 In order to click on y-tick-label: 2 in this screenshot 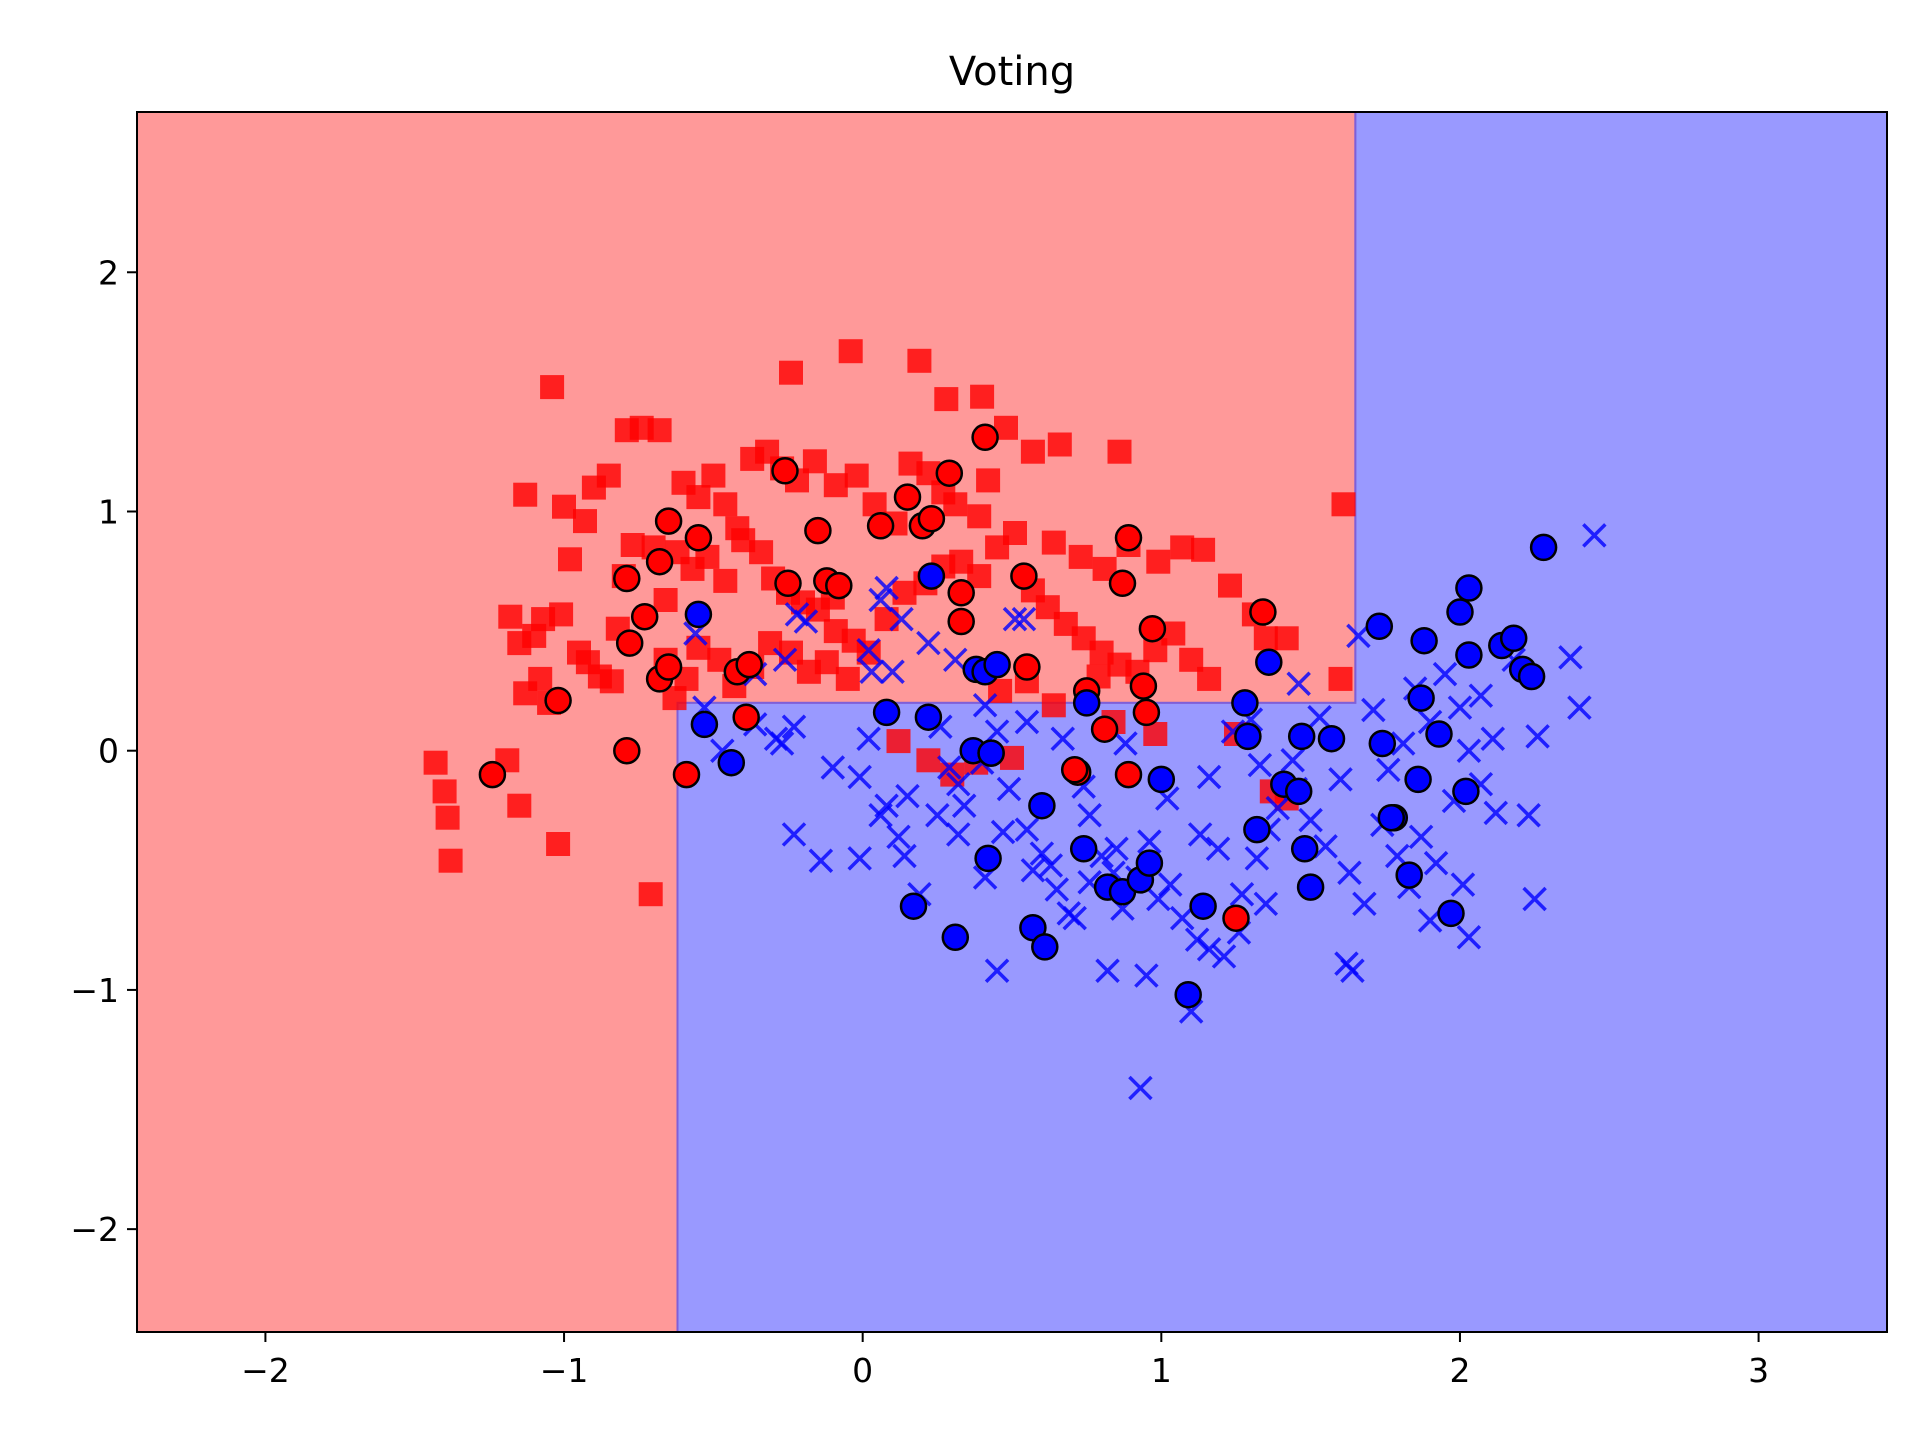, I will do `click(108, 272)`.